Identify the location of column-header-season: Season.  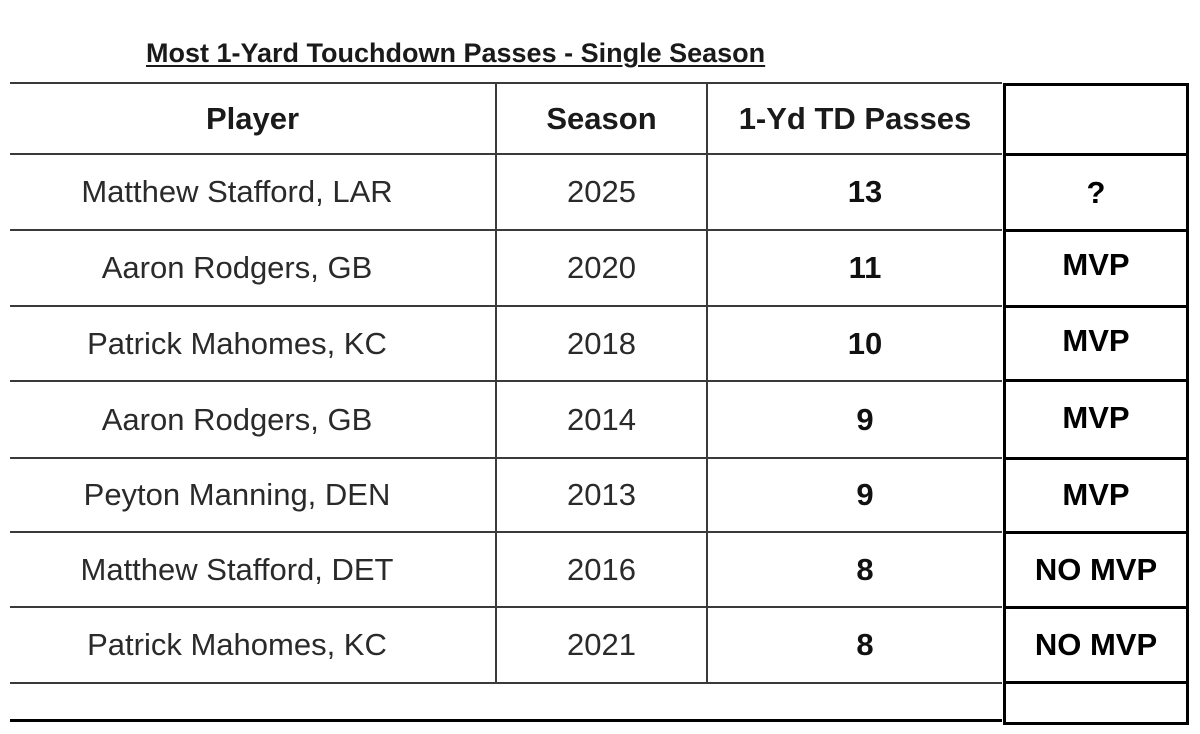
(601, 118).